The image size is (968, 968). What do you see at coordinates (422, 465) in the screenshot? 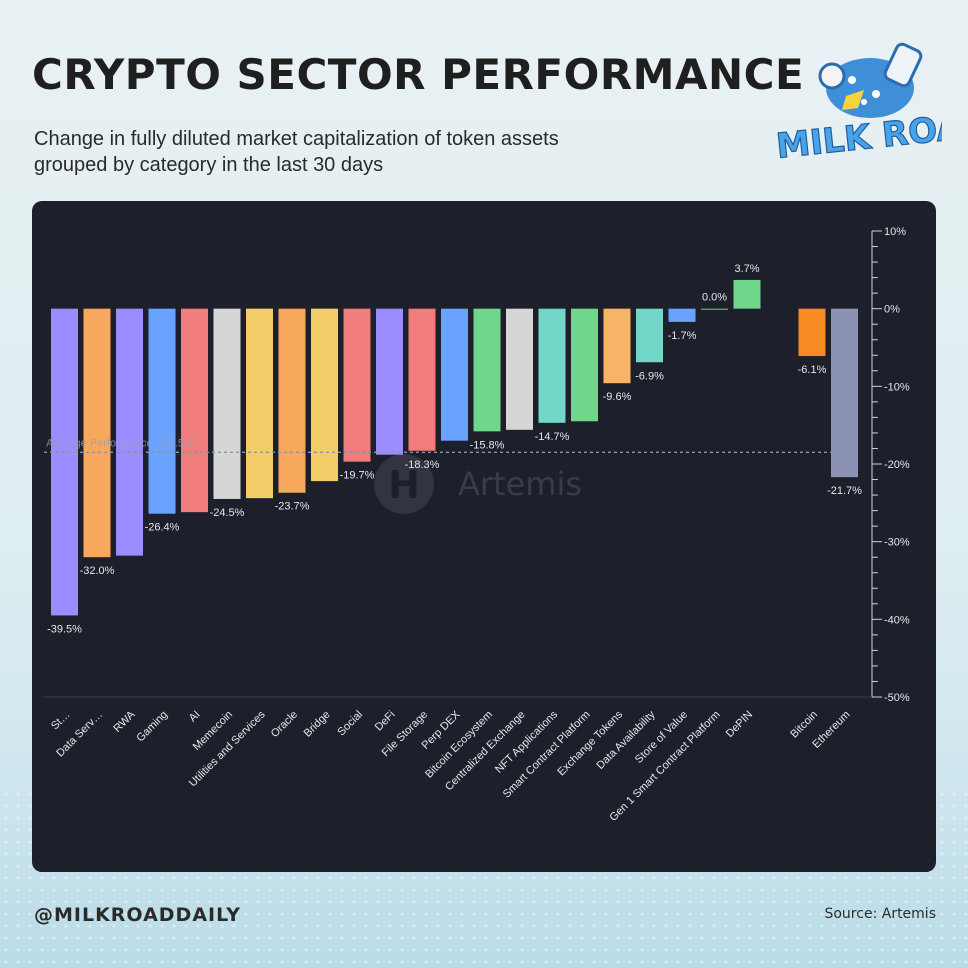
I see `bar-value-label: -18.3%` at bounding box center [422, 465].